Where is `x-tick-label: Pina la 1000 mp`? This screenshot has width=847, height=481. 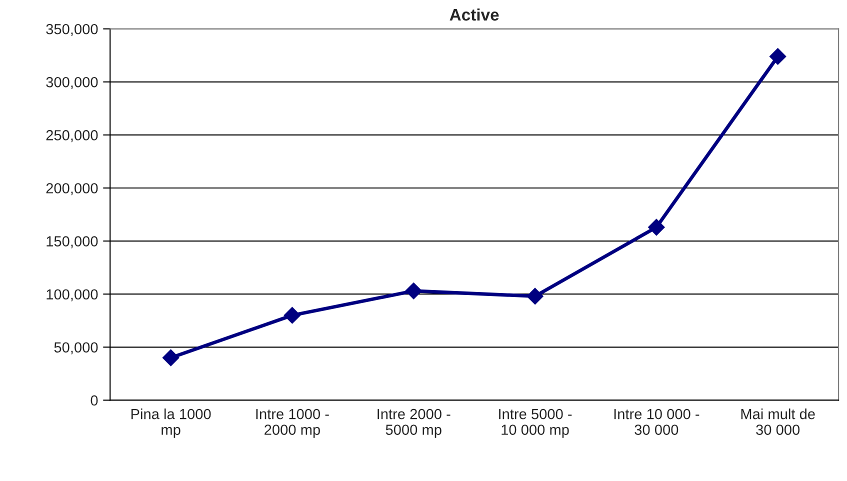
x-tick-label: Pina la 1000 mp is located at coordinates (171, 423).